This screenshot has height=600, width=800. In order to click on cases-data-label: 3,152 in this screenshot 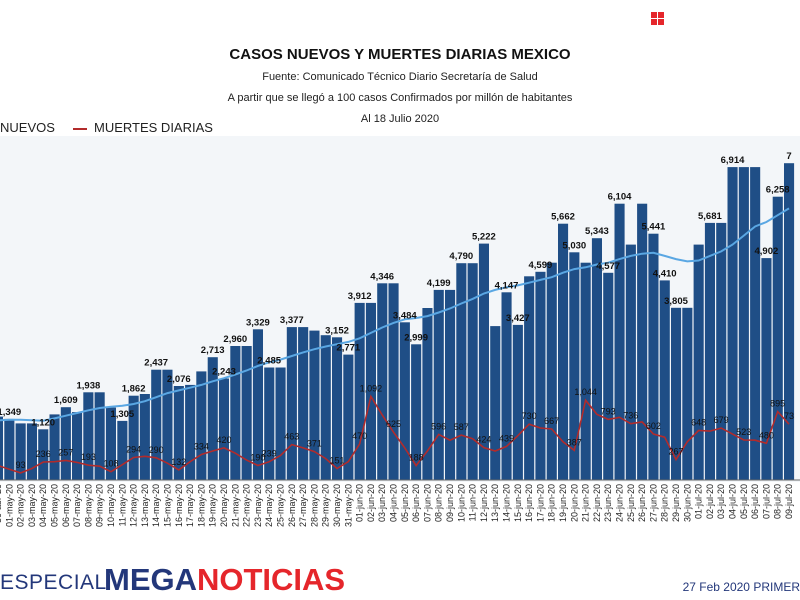, I will do `click(337, 330)`.